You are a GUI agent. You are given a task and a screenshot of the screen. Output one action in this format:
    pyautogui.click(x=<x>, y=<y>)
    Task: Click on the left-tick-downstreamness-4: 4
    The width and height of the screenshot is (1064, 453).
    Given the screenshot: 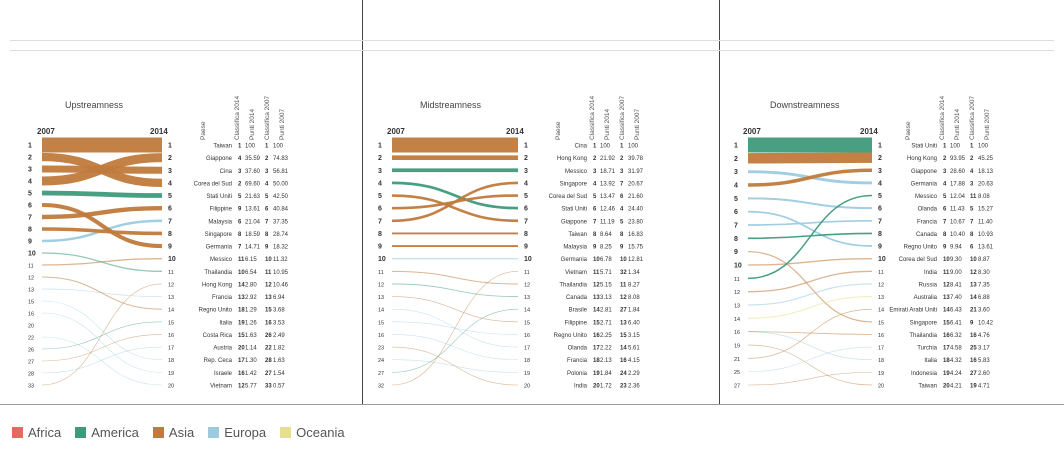 What is the action you would take?
    pyautogui.click(x=736, y=186)
    